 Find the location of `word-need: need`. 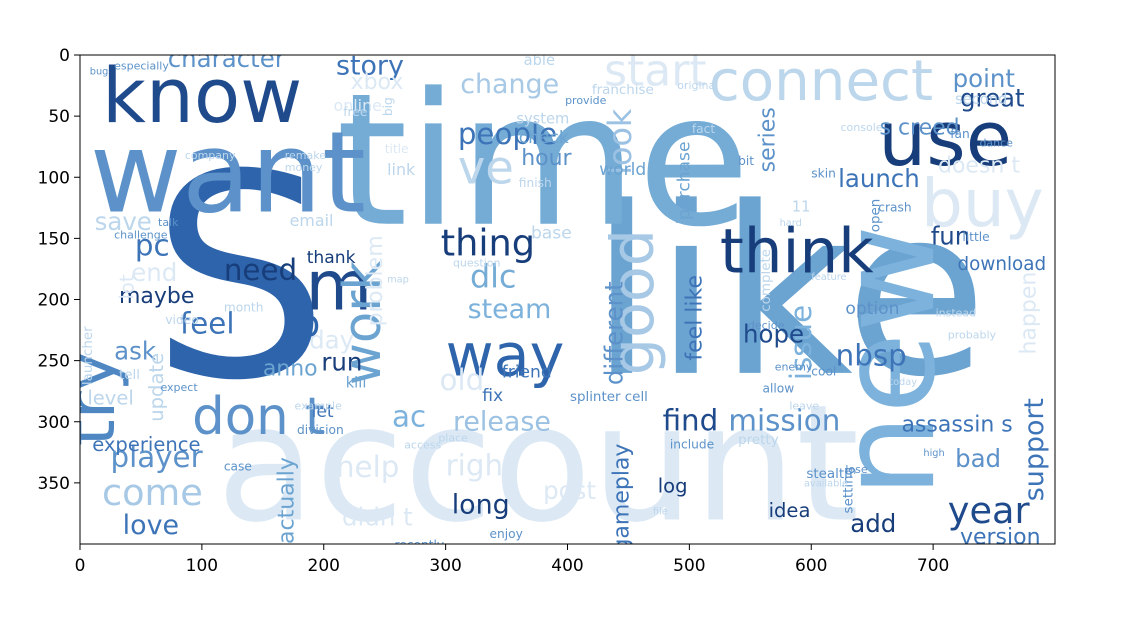

word-need: need is located at coordinates (260, 270).